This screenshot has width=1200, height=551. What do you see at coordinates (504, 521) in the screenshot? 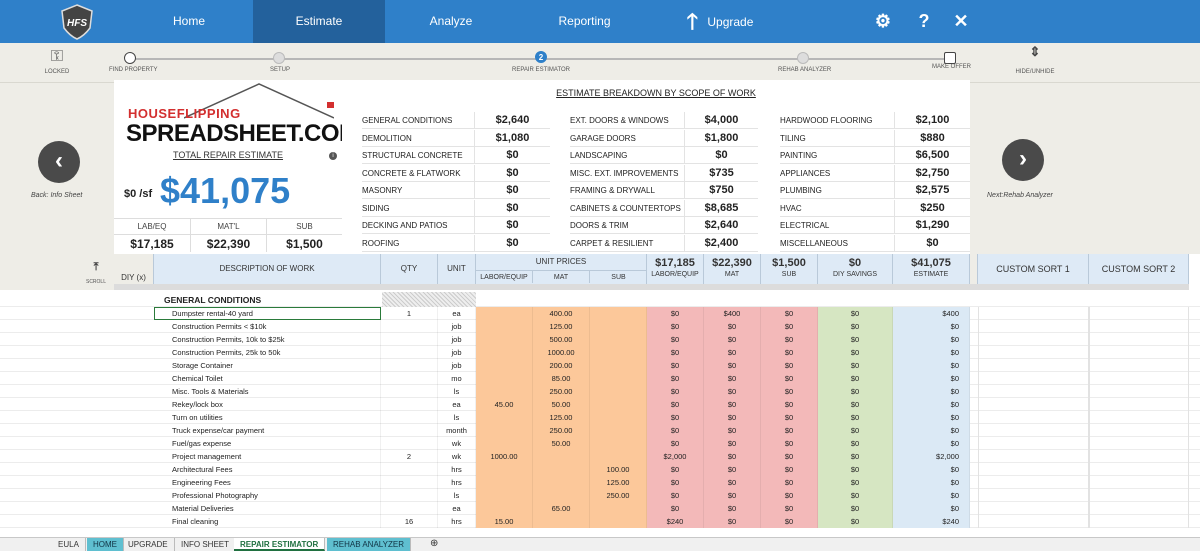
I see `table-cell: 15.00` at bounding box center [504, 521].